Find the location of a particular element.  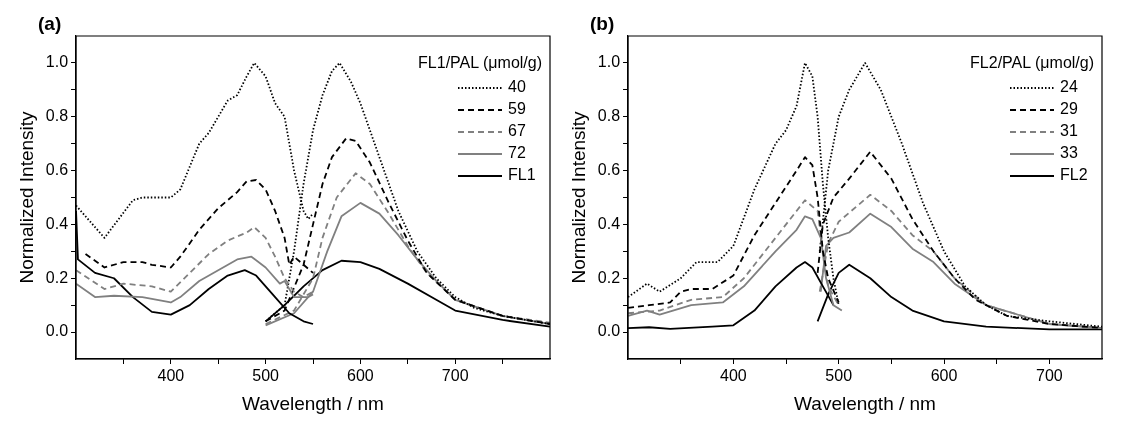

legend-label: 59 is located at coordinates (517, 109).